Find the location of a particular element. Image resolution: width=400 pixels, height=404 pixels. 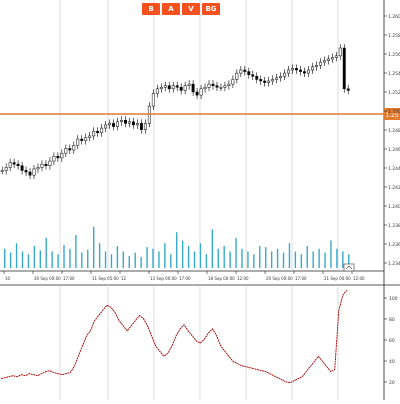

price-tick-label: 1.244 is located at coordinates (394, 169).